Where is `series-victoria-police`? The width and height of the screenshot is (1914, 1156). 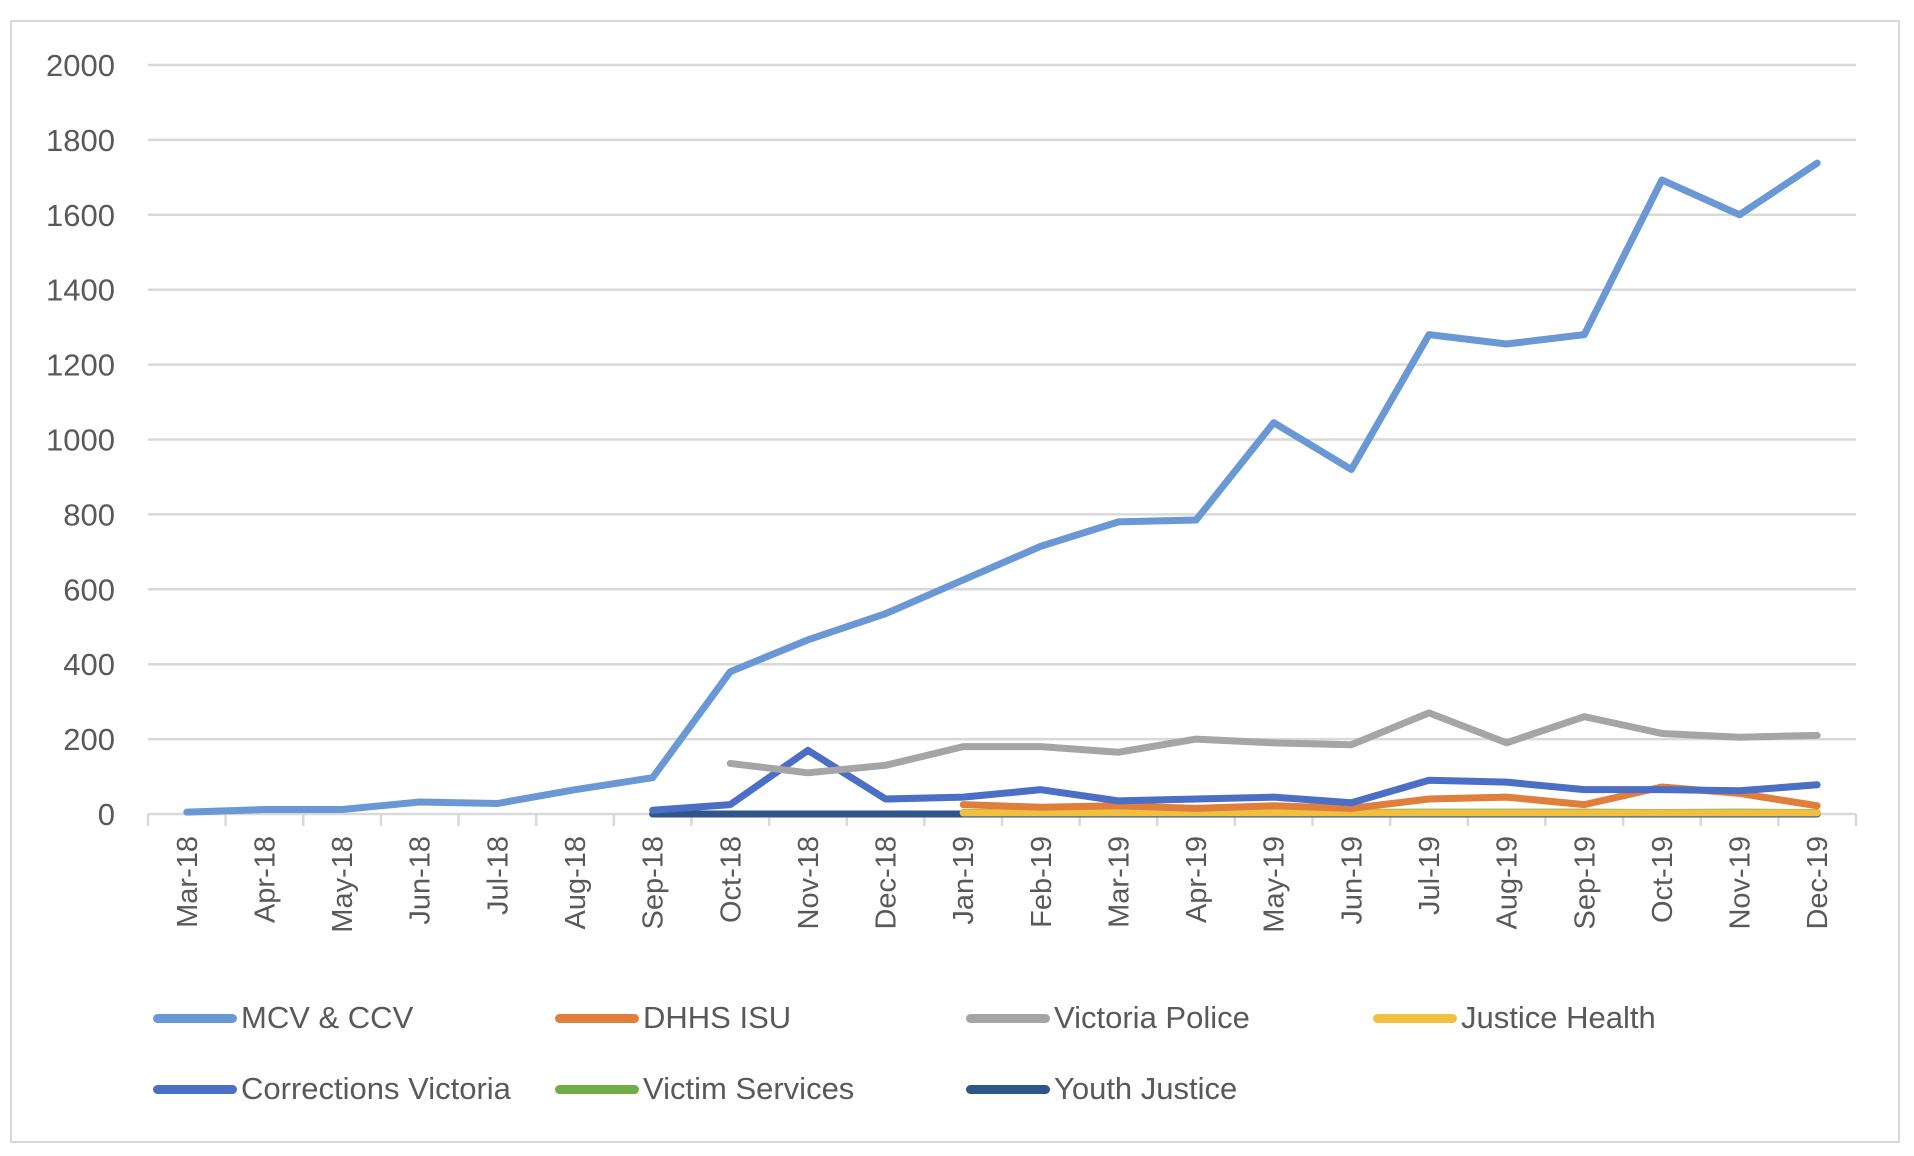 series-victoria-police is located at coordinates (1273, 743).